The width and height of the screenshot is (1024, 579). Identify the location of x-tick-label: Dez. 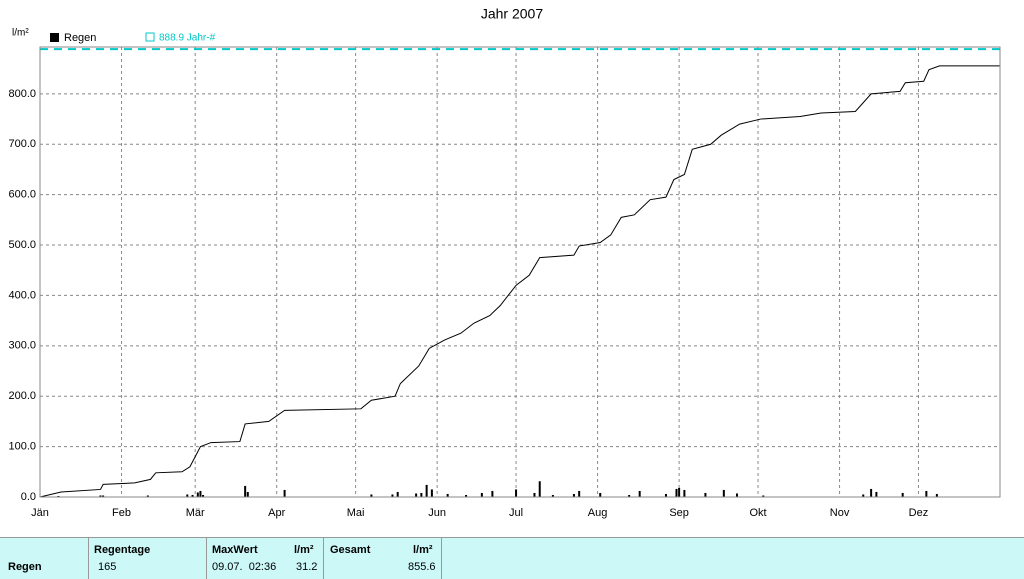
(919, 513).